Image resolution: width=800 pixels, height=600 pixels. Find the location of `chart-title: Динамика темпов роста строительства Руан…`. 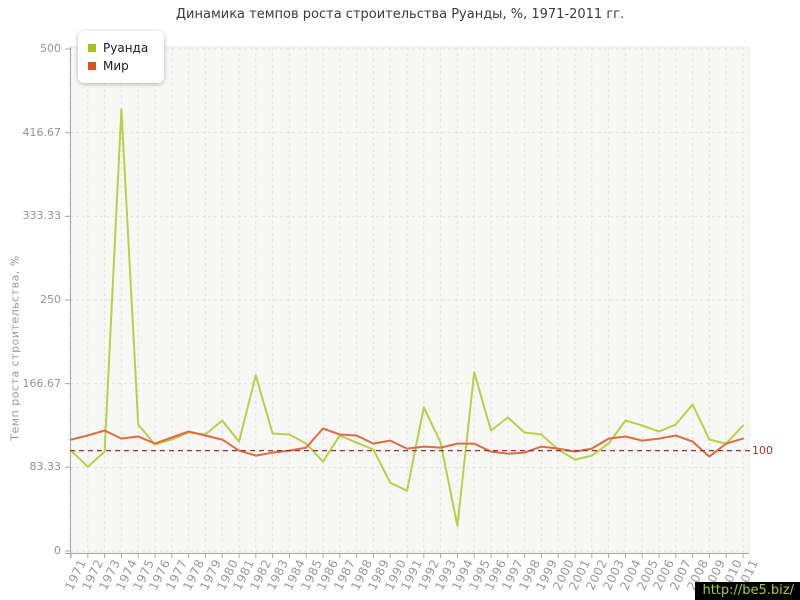

chart-title: Динамика темпов роста строительства Руан… is located at coordinates (400, 14).